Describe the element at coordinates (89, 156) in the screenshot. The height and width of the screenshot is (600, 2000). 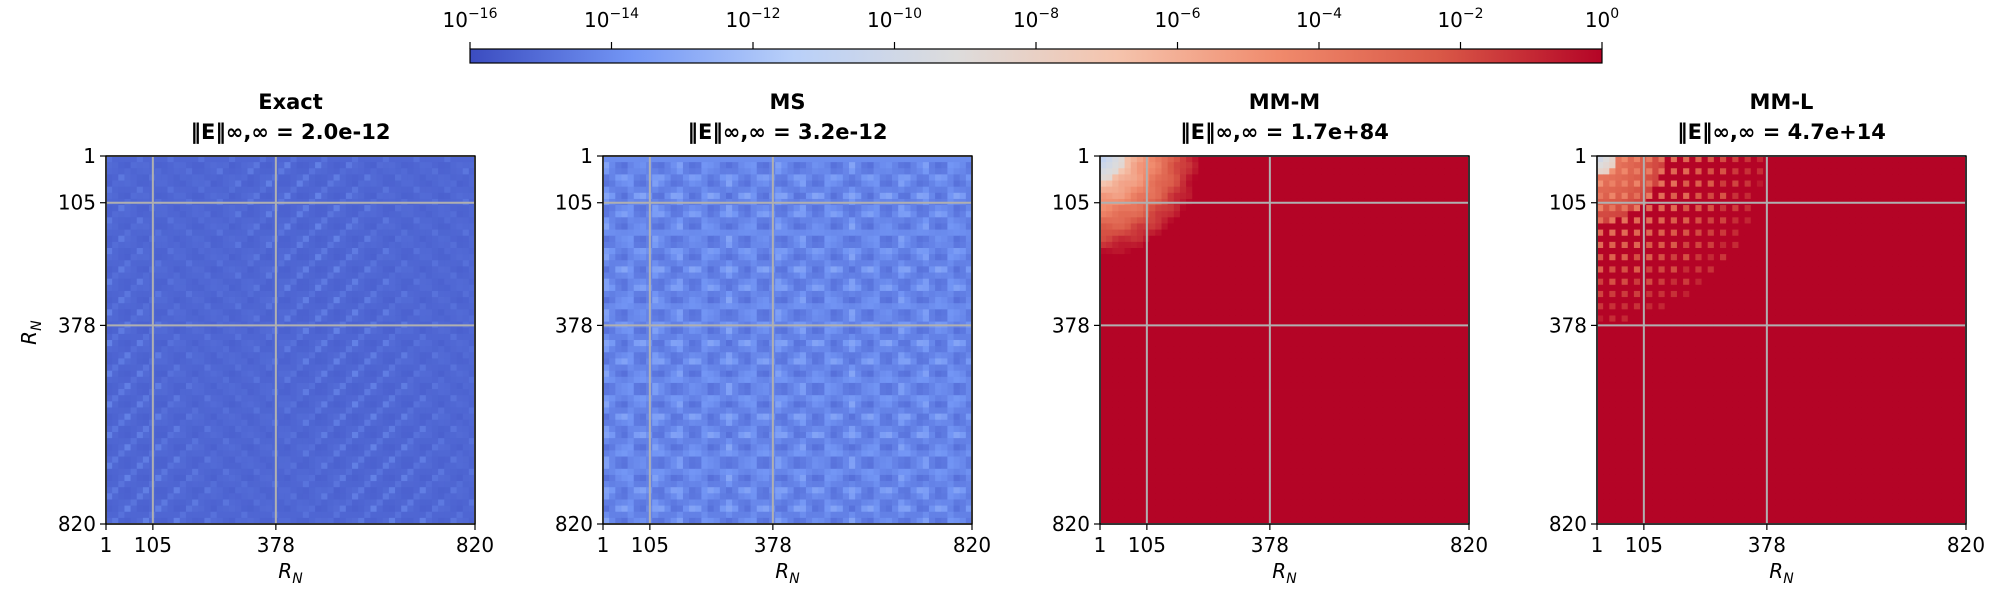
I see `y-tick-label: 1` at that location.